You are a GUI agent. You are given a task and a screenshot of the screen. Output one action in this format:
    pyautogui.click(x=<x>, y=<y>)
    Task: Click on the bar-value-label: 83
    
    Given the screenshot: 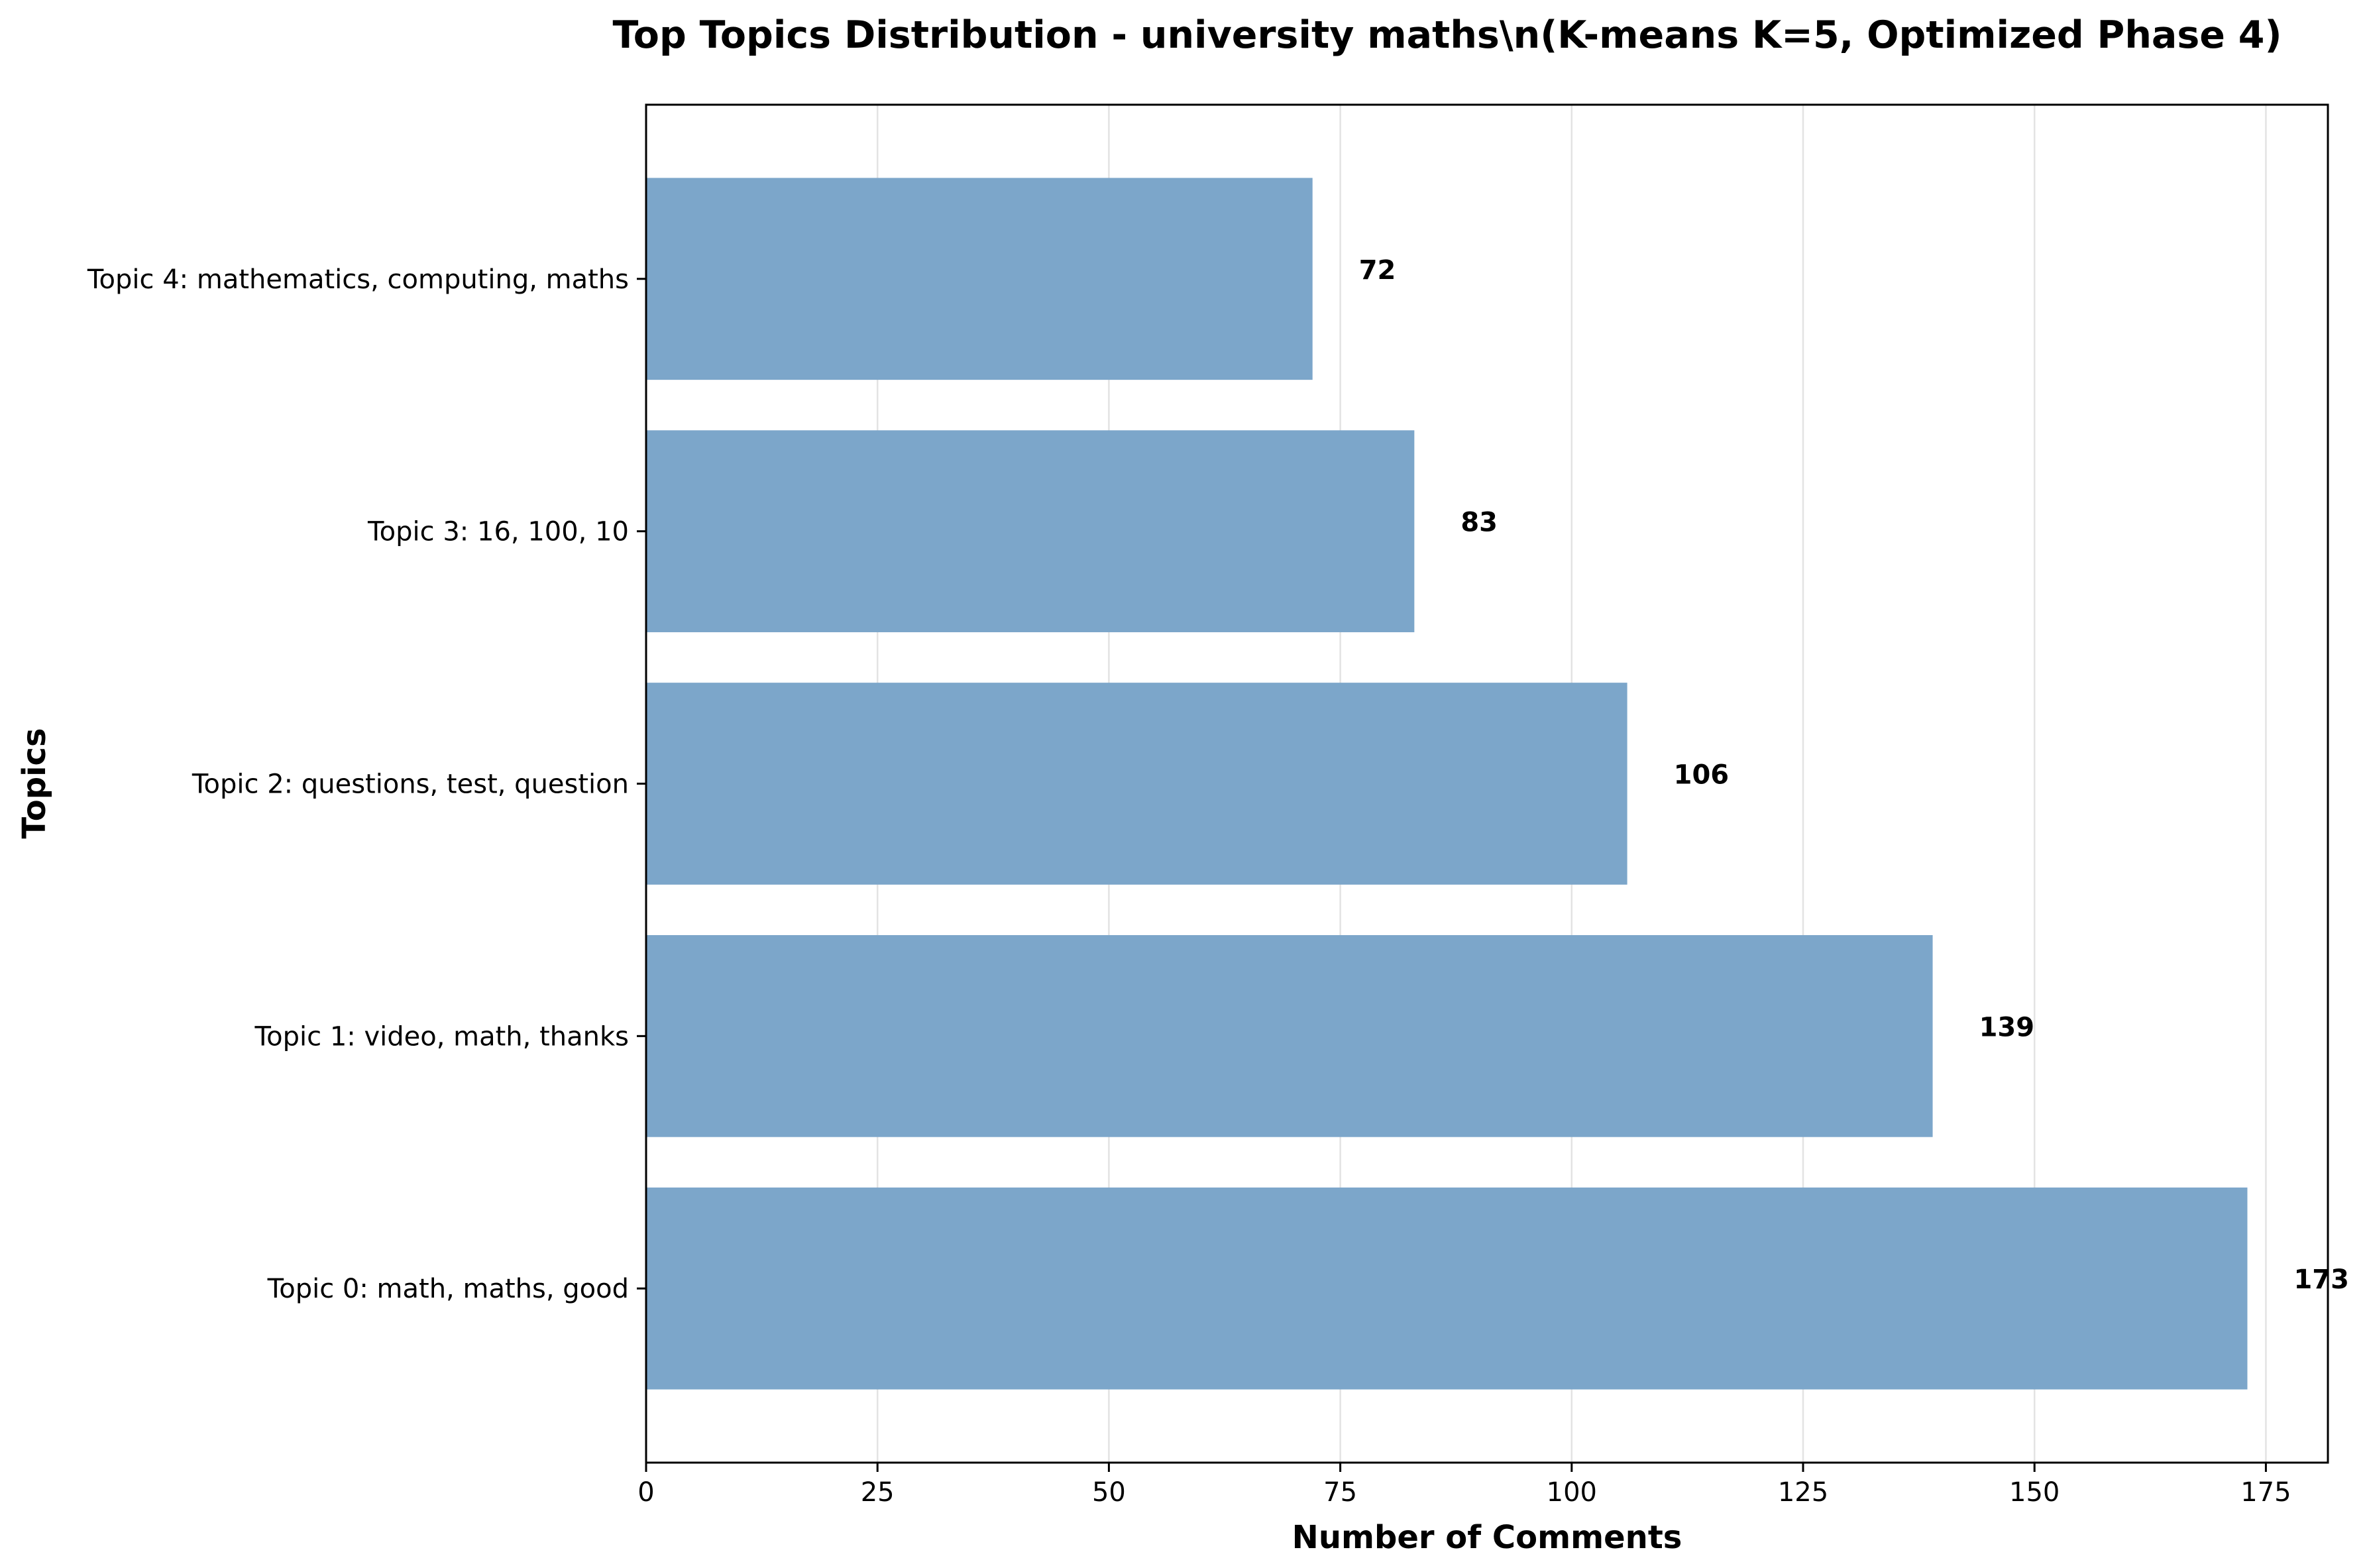 What is the action you would take?
    pyautogui.click(x=1479, y=523)
    